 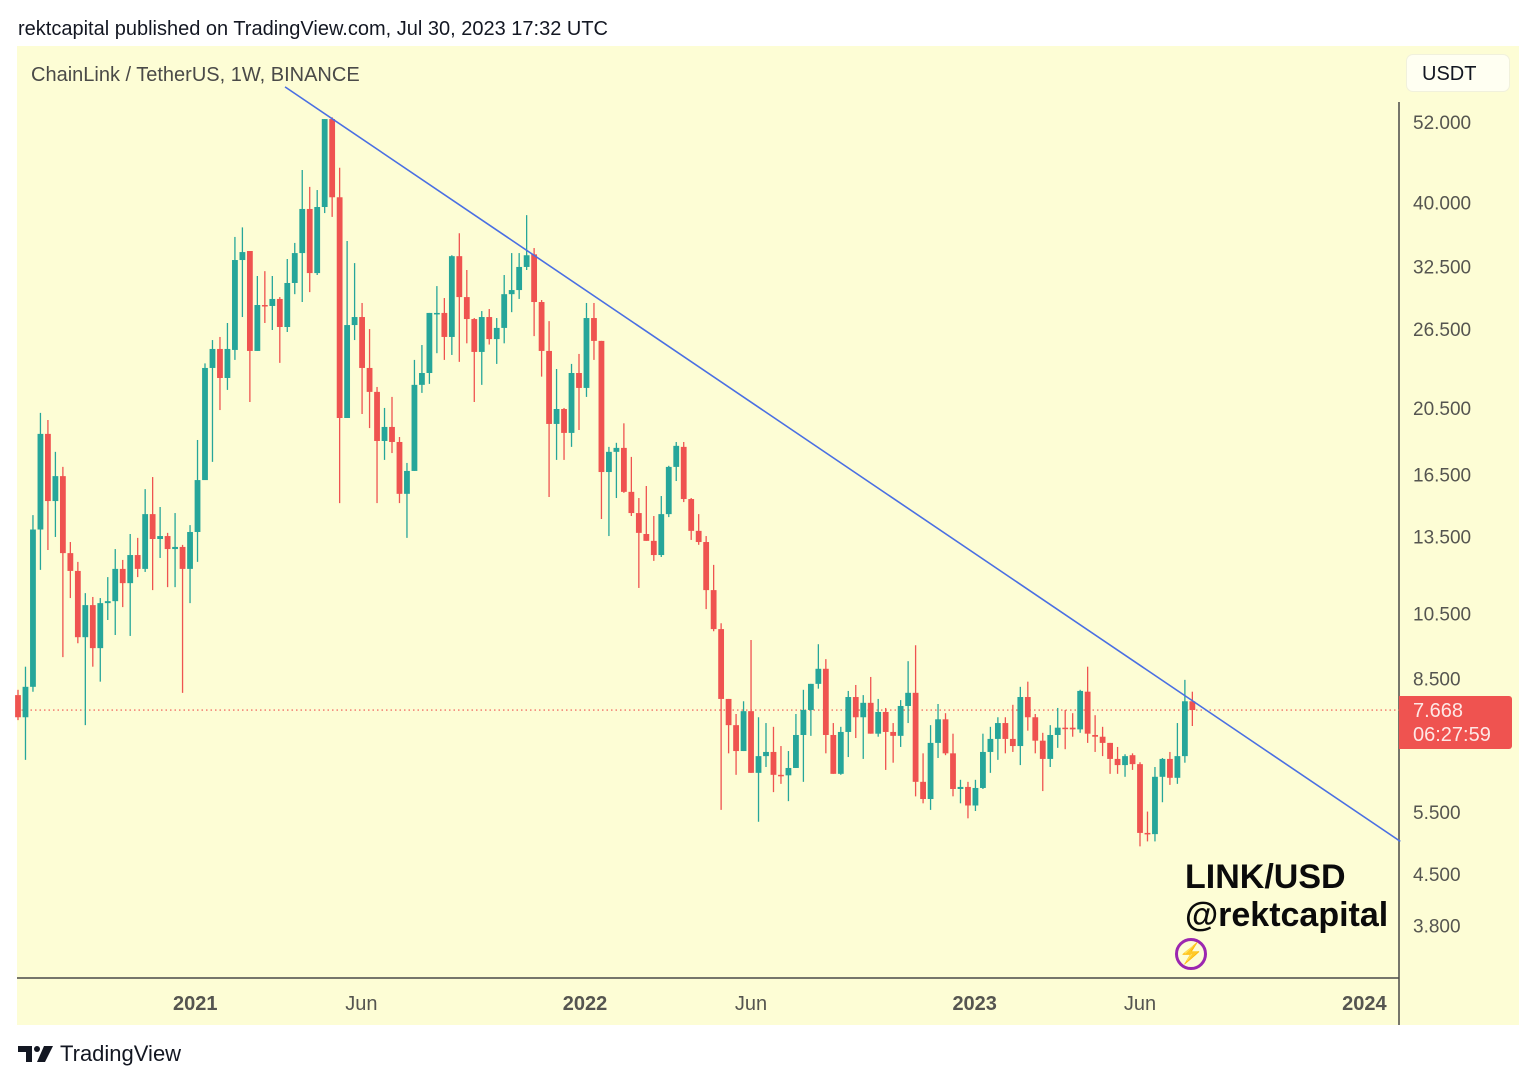 What do you see at coordinates (1438, 711) in the screenshot?
I see `last-price-value: 7.668` at bounding box center [1438, 711].